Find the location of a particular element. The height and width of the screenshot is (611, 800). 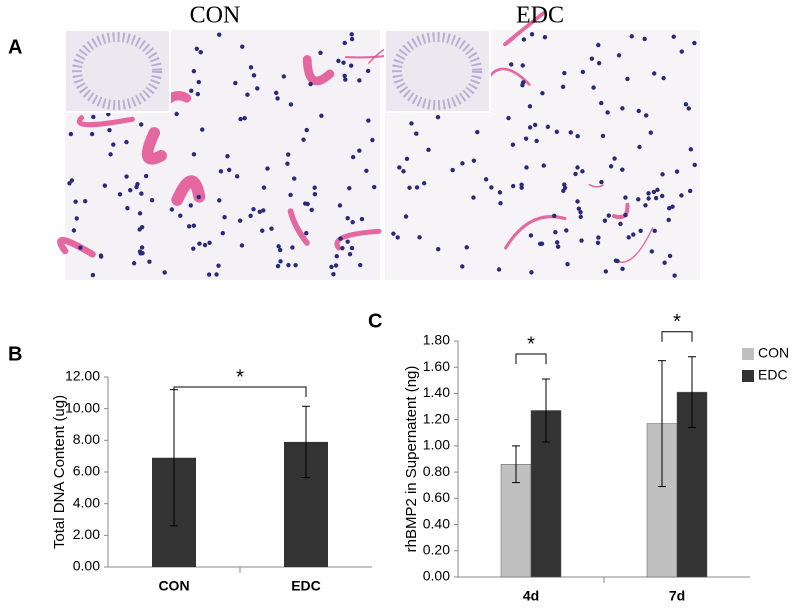

panel-label: A is located at coordinates (15, 47).